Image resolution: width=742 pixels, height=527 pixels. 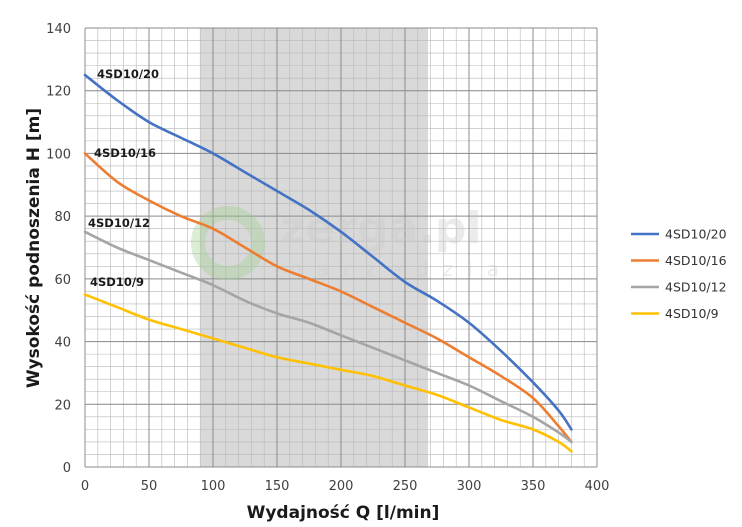 I want to click on x-tick-label: 100, so click(x=213, y=486).